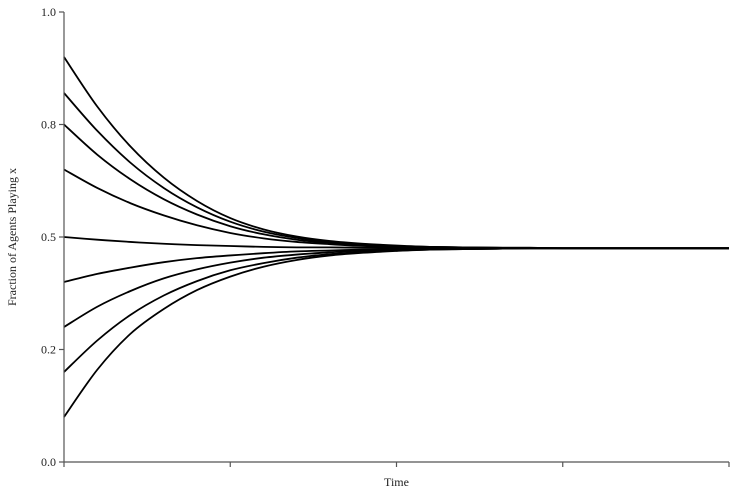 The height and width of the screenshot is (492, 733). Describe the element at coordinates (396, 464) in the screenshot. I see `x-ticks` at that location.